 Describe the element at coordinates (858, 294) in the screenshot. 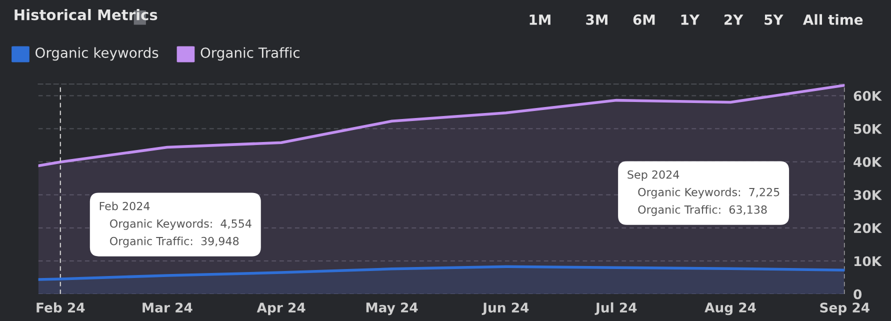

I see `y-tick-label: 0` at that location.